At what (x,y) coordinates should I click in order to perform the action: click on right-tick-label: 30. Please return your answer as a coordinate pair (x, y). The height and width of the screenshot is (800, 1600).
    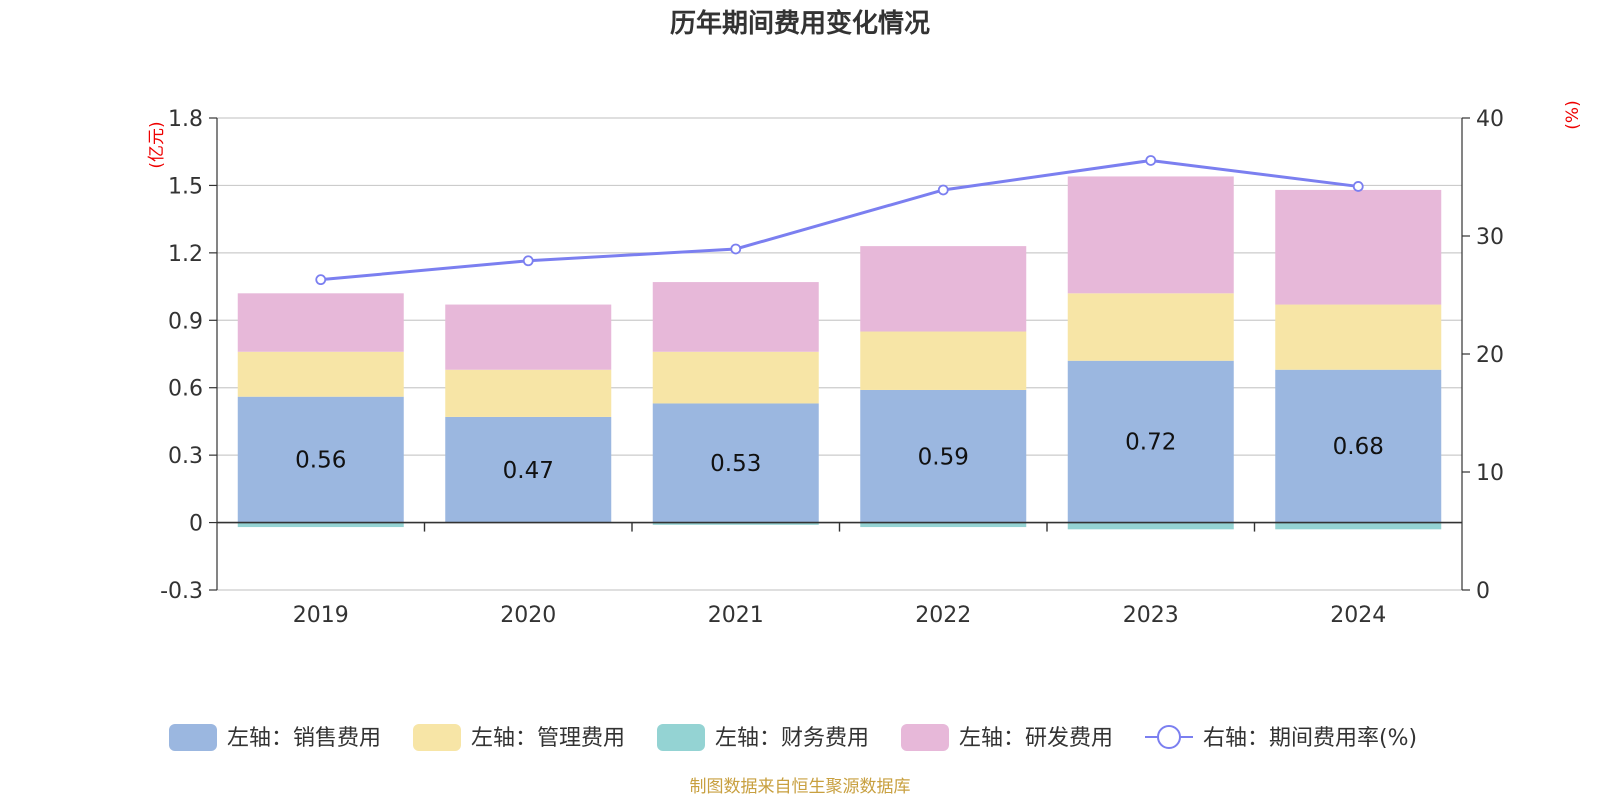
    Looking at the image, I should click on (1490, 237).